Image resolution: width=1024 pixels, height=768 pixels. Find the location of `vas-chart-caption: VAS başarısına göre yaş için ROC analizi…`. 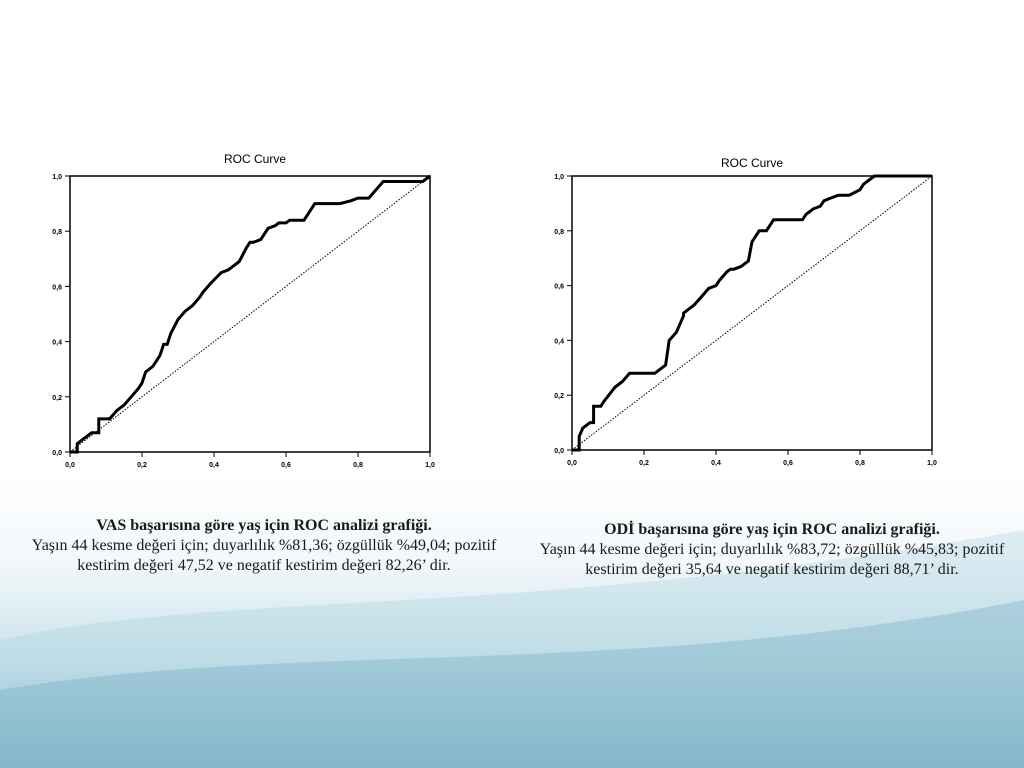

vas-chart-caption: VAS başarısına göre yaş için ROC analizi… is located at coordinates (264, 546).